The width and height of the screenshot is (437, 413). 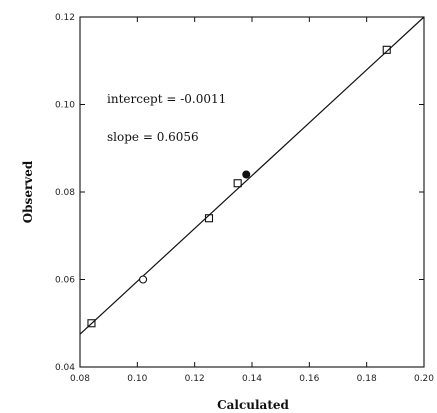 What do you see at coordinates (65, 18) in the screenshot?
I see `y-tick-label: 0.12` at bounding box center [65, 18].